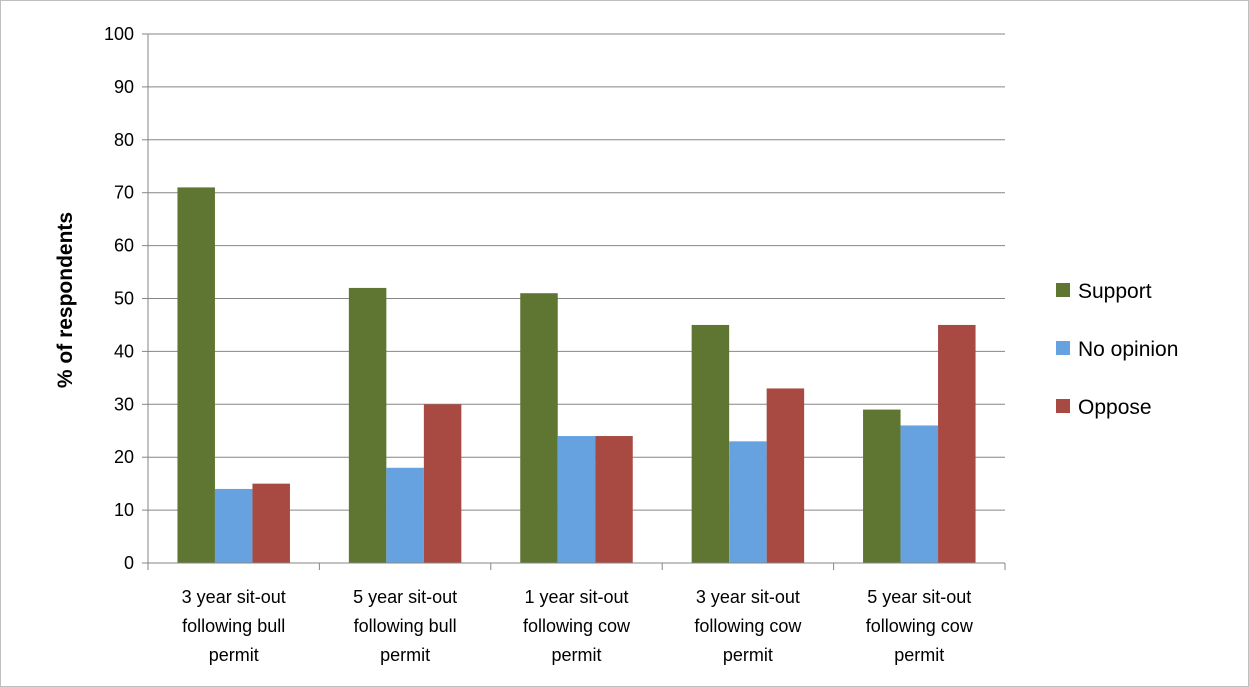  I want to click on y-tick-label: 10, so click(124, 510).